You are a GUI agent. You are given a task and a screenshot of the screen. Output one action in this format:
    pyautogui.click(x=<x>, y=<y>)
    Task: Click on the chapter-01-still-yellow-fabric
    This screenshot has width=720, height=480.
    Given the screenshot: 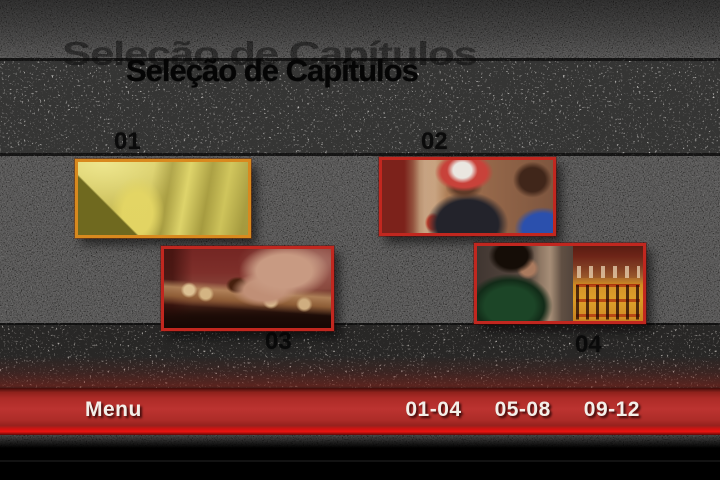 What is the action you would take?
    pyautogui.click(x=163, y=198)
    